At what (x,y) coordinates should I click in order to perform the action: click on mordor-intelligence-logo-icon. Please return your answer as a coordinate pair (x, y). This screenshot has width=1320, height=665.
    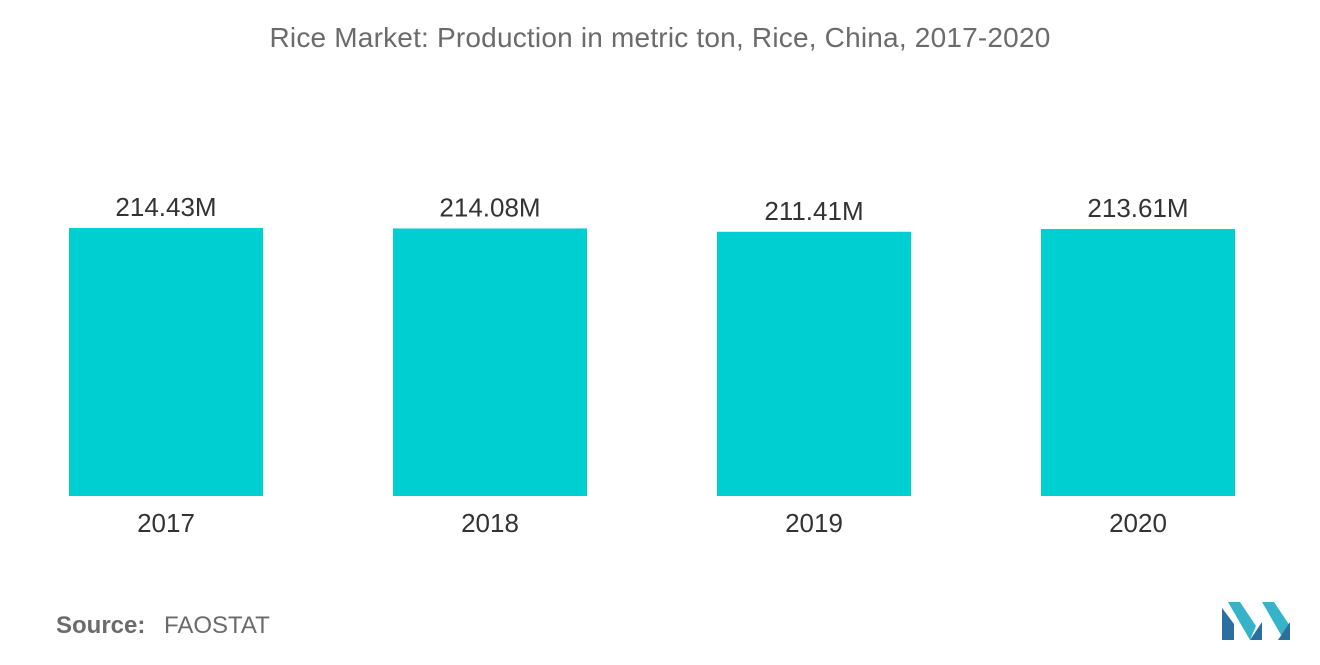
    Looking at the image, I should click on (1256, 621).